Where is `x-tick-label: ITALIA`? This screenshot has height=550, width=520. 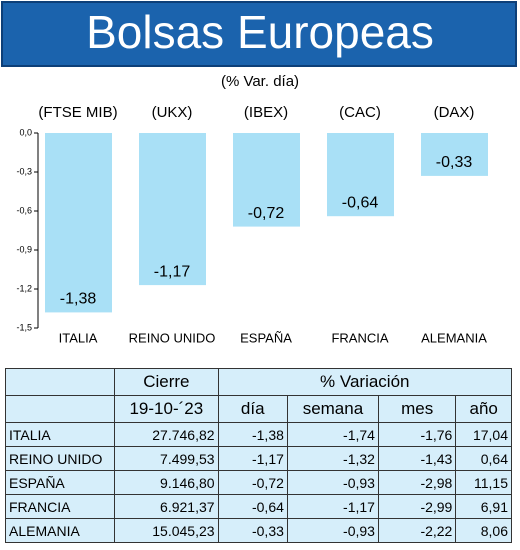
x-tick-label: ITALIA is located at coordinates (78, 337).